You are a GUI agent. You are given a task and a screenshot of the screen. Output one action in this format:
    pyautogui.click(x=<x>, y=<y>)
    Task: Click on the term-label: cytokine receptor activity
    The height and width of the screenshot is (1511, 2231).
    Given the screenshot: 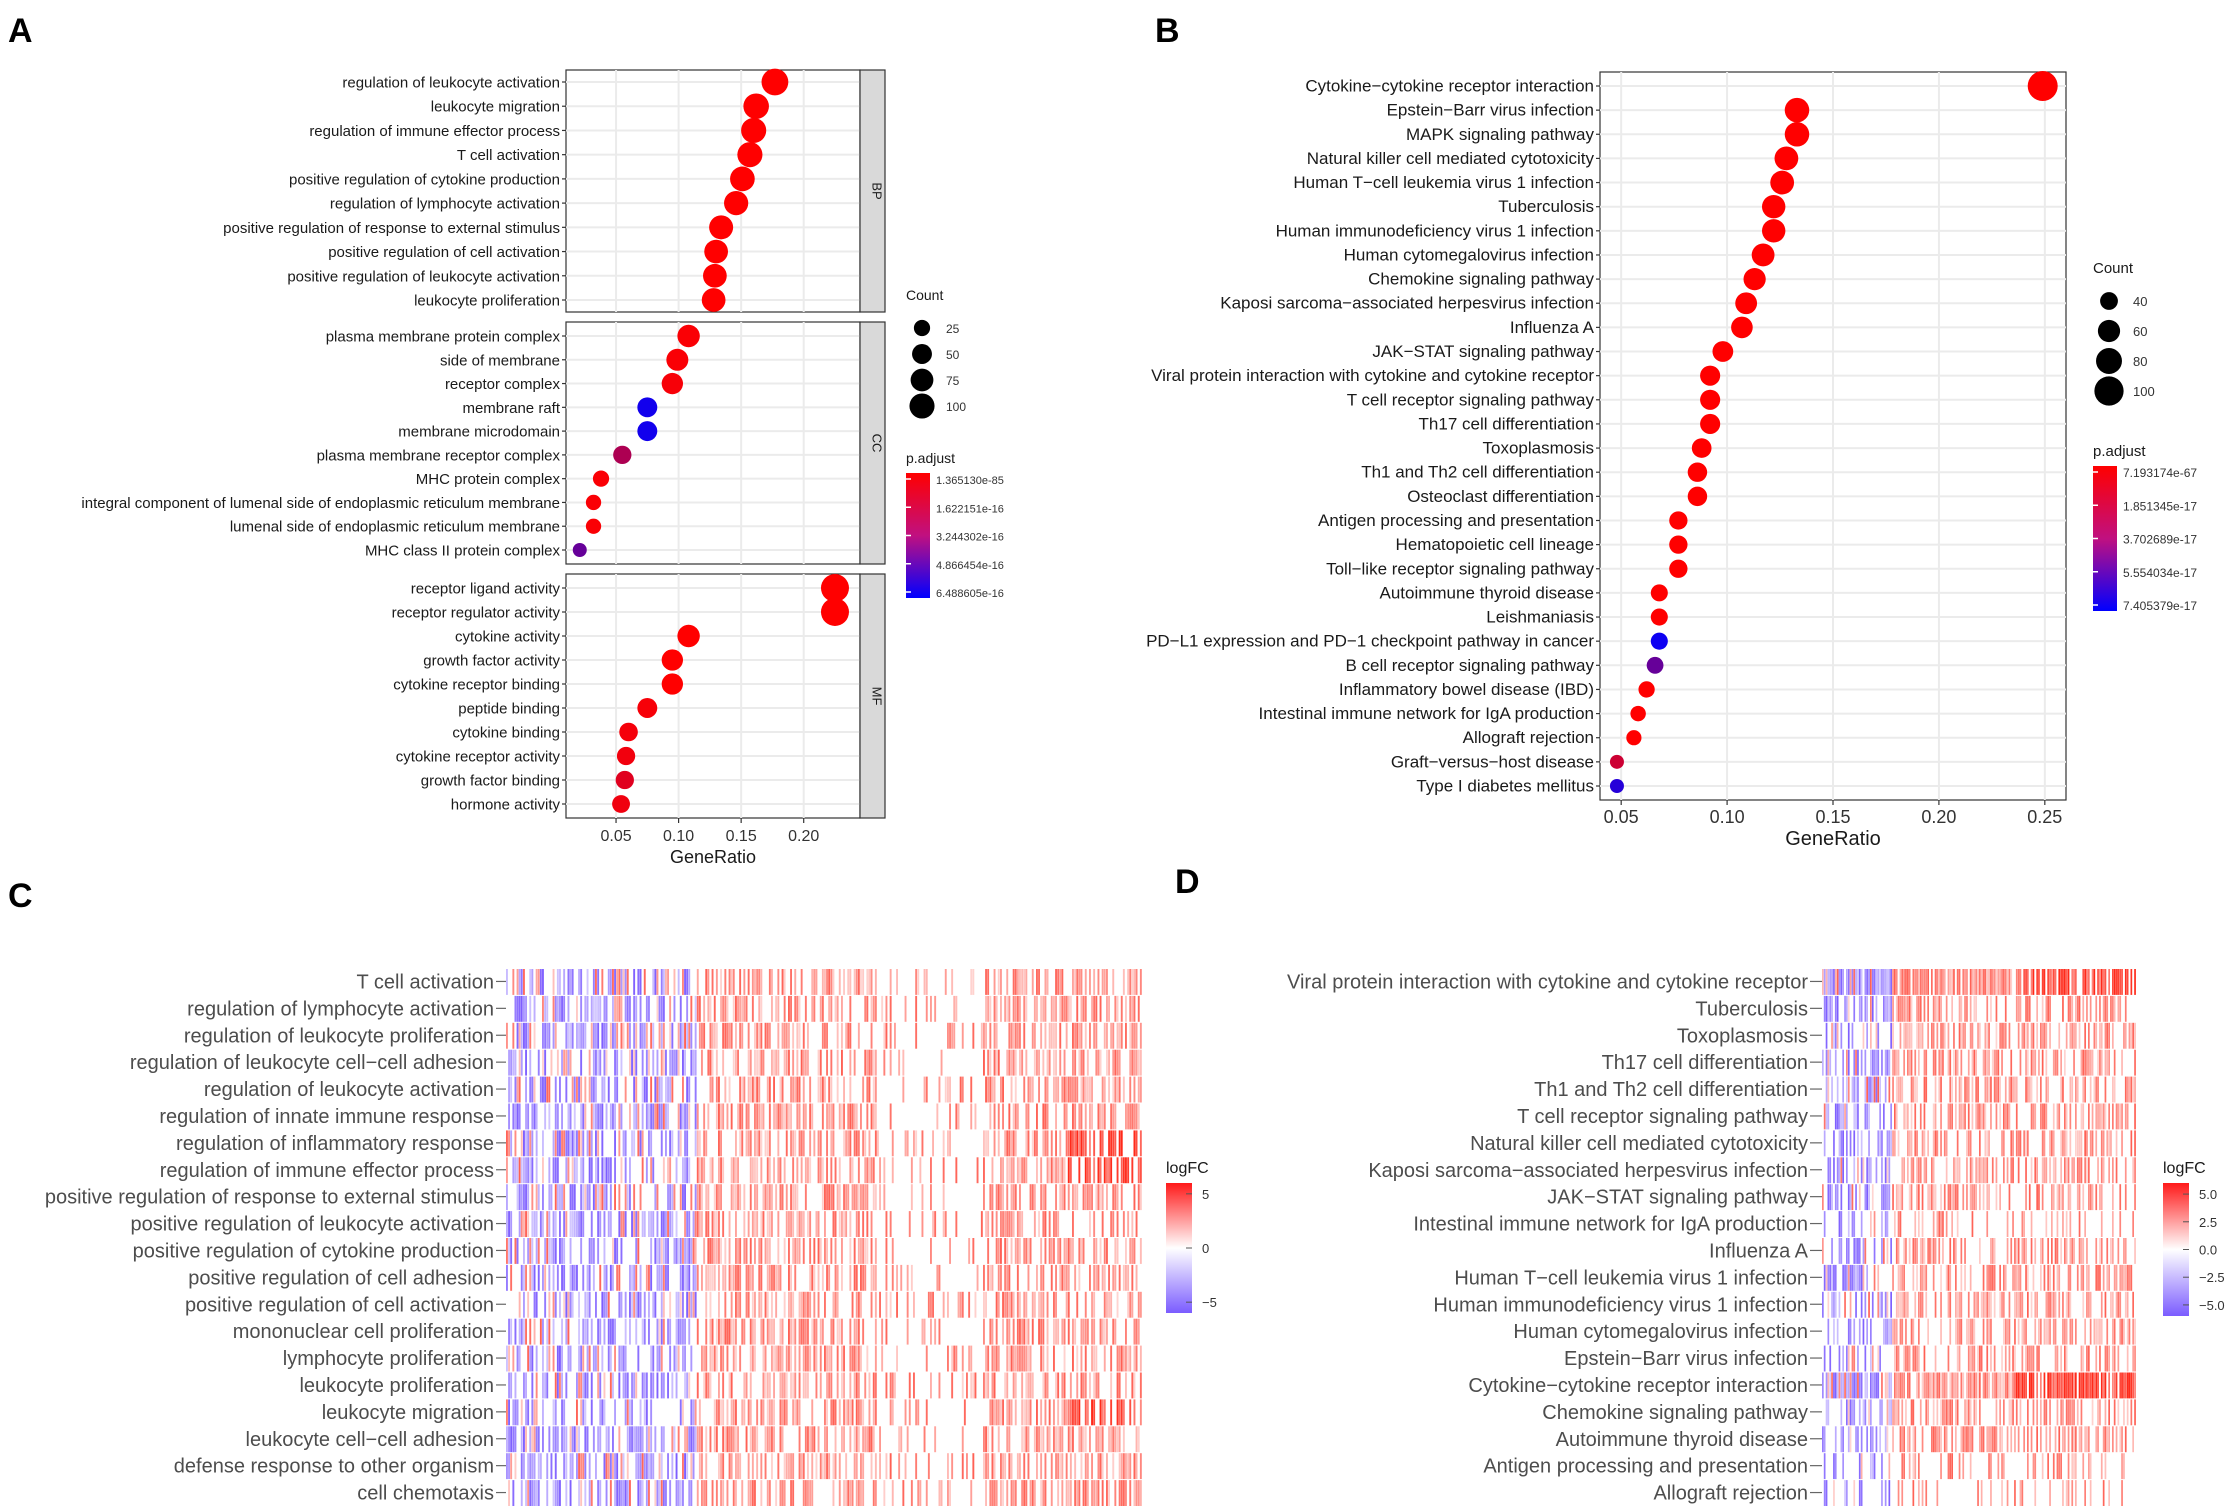 What is the action you would take?
    pyautogui.click(x=478, y=757)
    